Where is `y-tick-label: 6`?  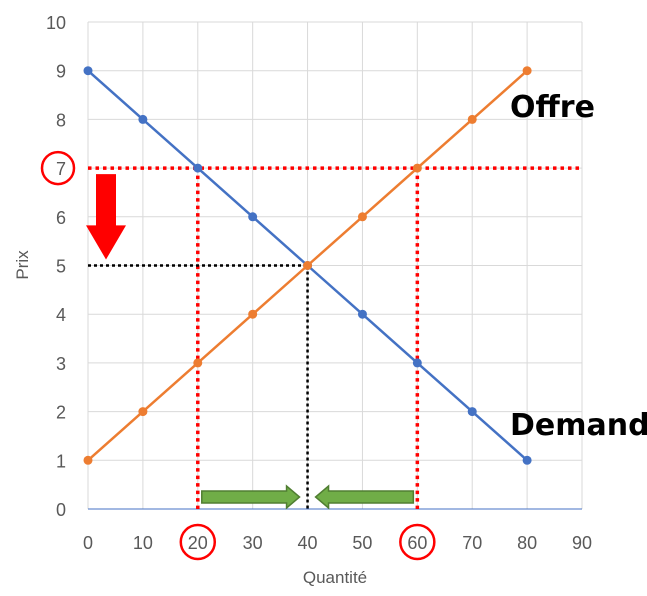
y-tick-label: 6 is located at coordinates (61, 218).